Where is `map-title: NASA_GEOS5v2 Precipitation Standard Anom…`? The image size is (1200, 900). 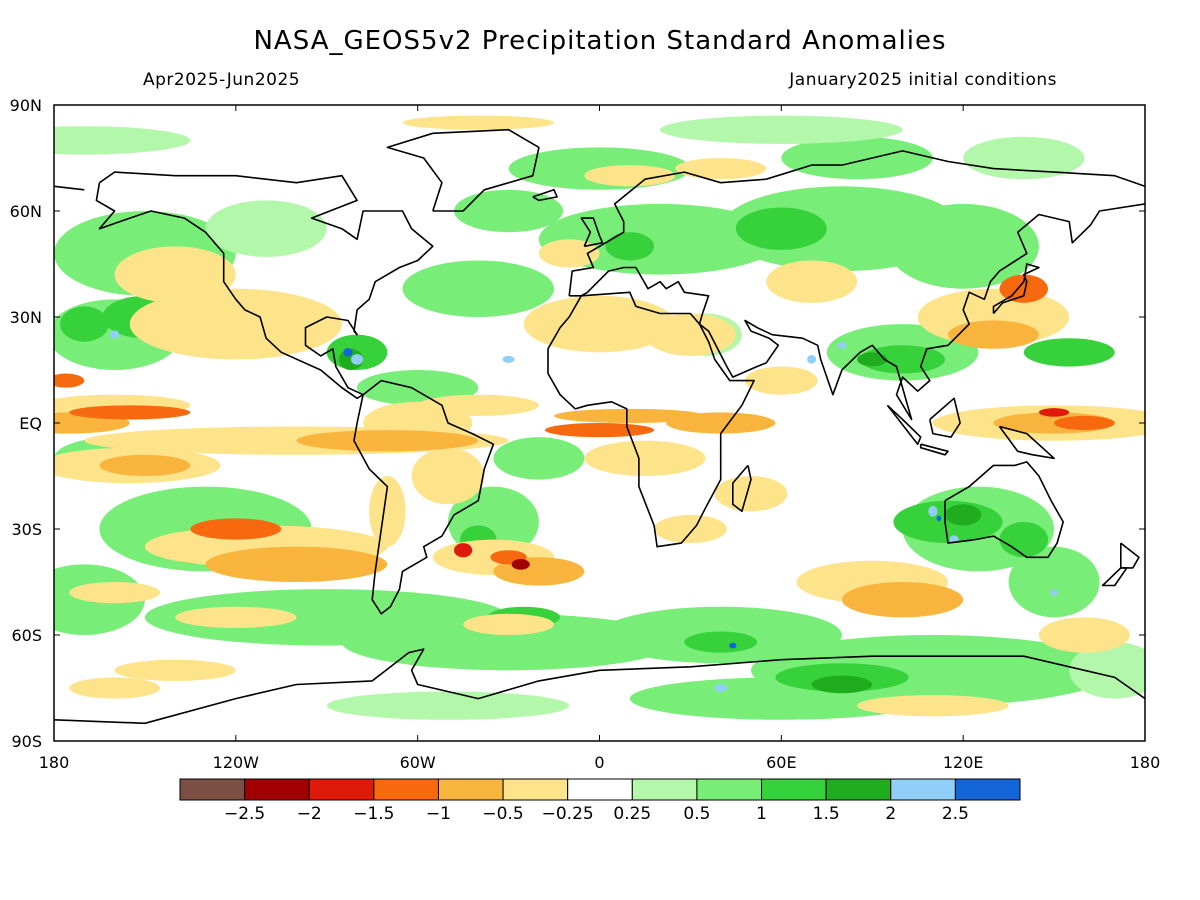
map-title: NASA_GEOS5v2 Precipitation Standard Anom… is located at coordinates (600, 41).